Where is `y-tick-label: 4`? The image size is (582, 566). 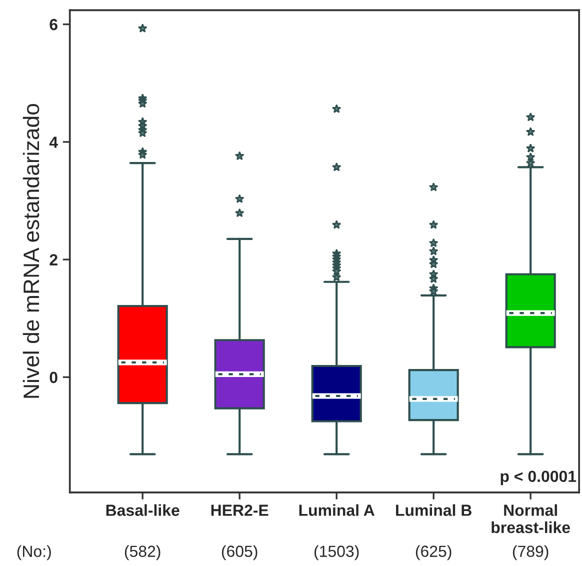
y-tick-label: 4 is located at coordinates (53, 142).